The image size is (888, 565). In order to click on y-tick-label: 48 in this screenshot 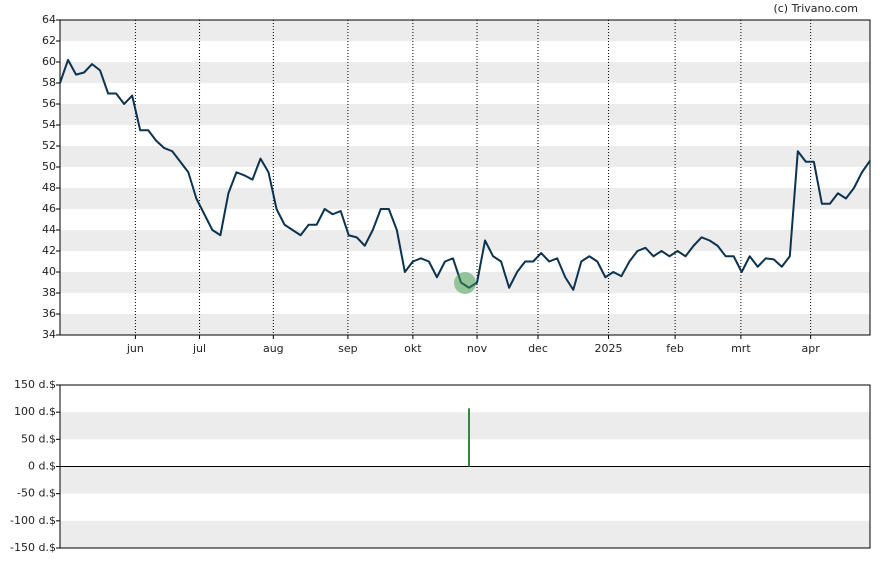, I will do `click(49, 187)`.